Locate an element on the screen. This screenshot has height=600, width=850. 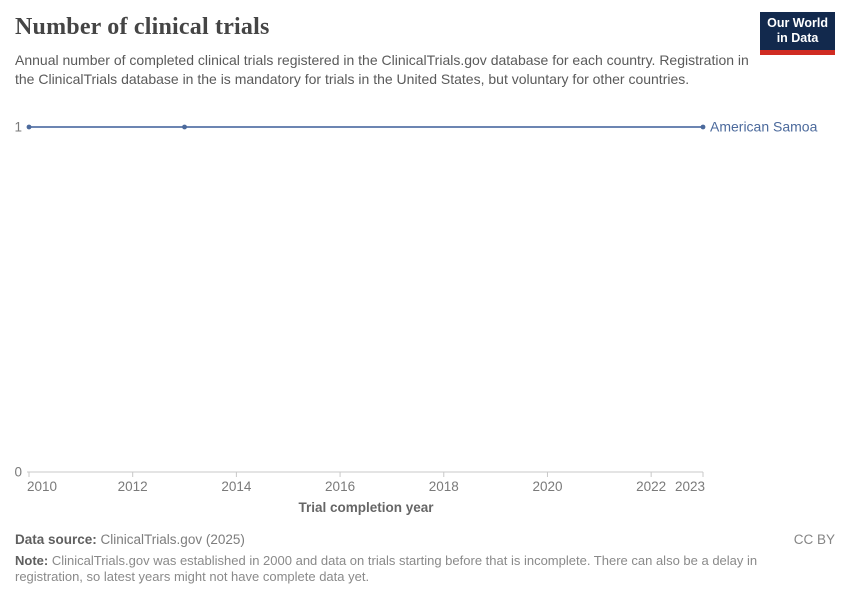
x-axis-title: Trial completion year is located at coordinates (366, 507).